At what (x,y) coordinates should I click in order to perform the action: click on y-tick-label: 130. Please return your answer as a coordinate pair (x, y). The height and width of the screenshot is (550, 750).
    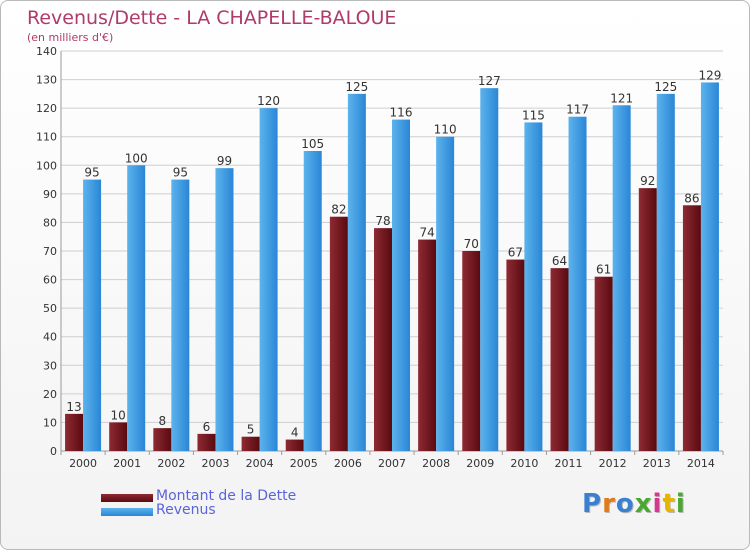
    Looking at the image, I should click on (46, 80).